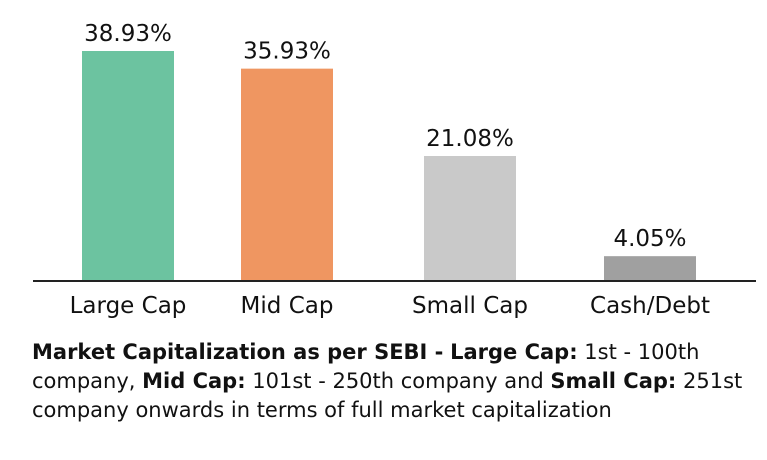 This screenshot has height=460, width=767. What do you see at coordinates (128, 34) in the screenshot?
I see `value-label-large-cap: 38.93%` at bounding box center [128, 34].